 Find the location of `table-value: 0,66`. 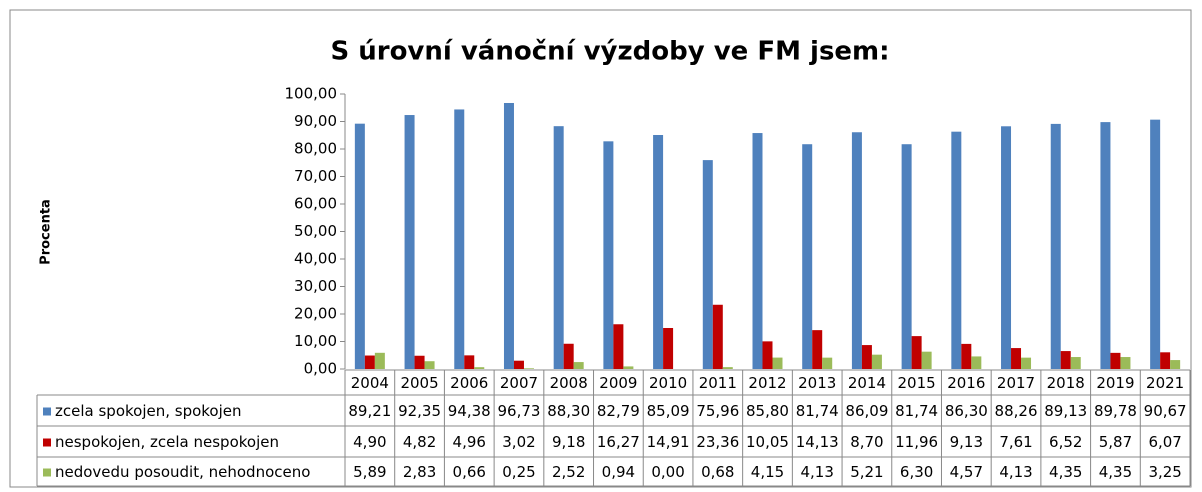

table-value: 0,66 is located at coordinates (469, 472).